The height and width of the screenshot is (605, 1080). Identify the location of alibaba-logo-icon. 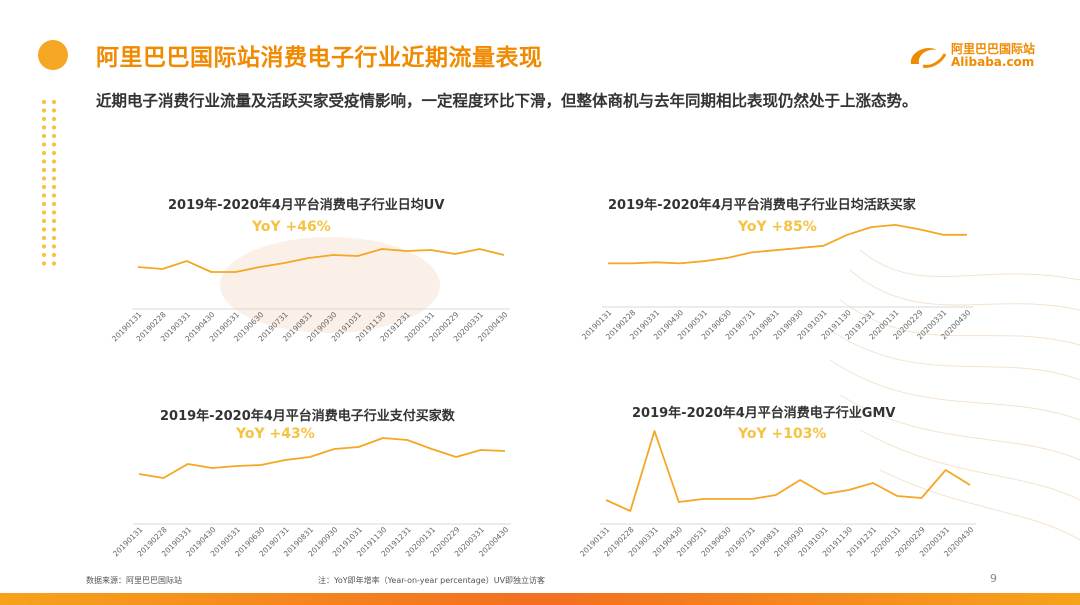
(928, 57).